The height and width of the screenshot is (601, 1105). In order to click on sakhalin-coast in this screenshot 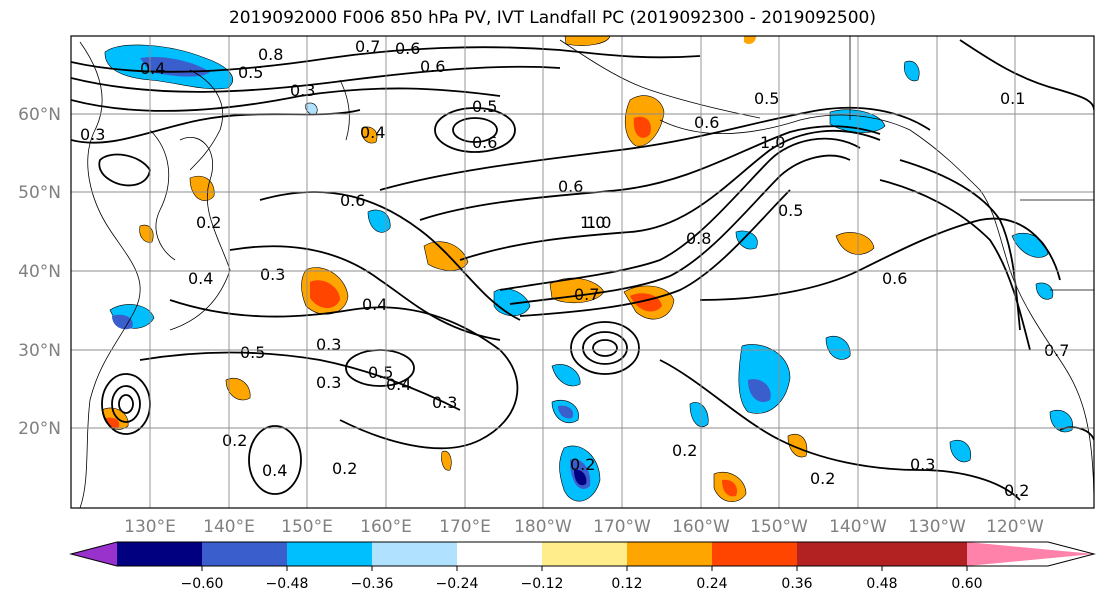, I will do `click(206, 120)`.